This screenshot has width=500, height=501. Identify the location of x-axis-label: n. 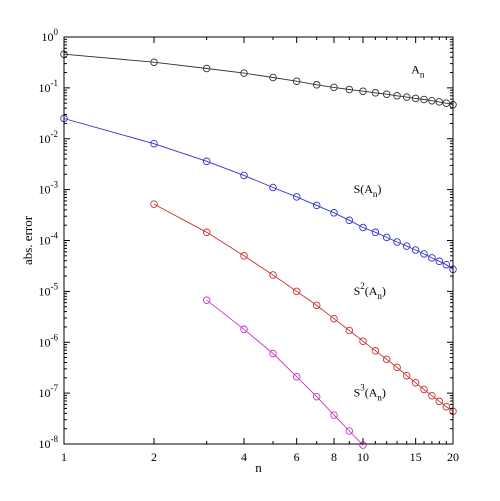
(258, 467).